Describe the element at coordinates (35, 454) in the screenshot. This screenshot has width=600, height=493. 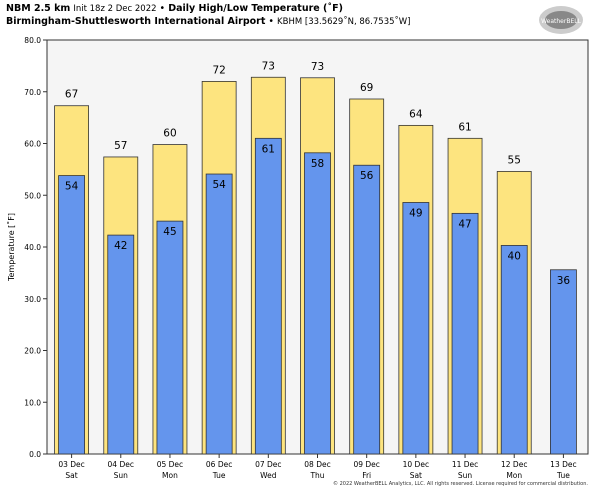
I see `y-tick-label: 0.0` at that location.